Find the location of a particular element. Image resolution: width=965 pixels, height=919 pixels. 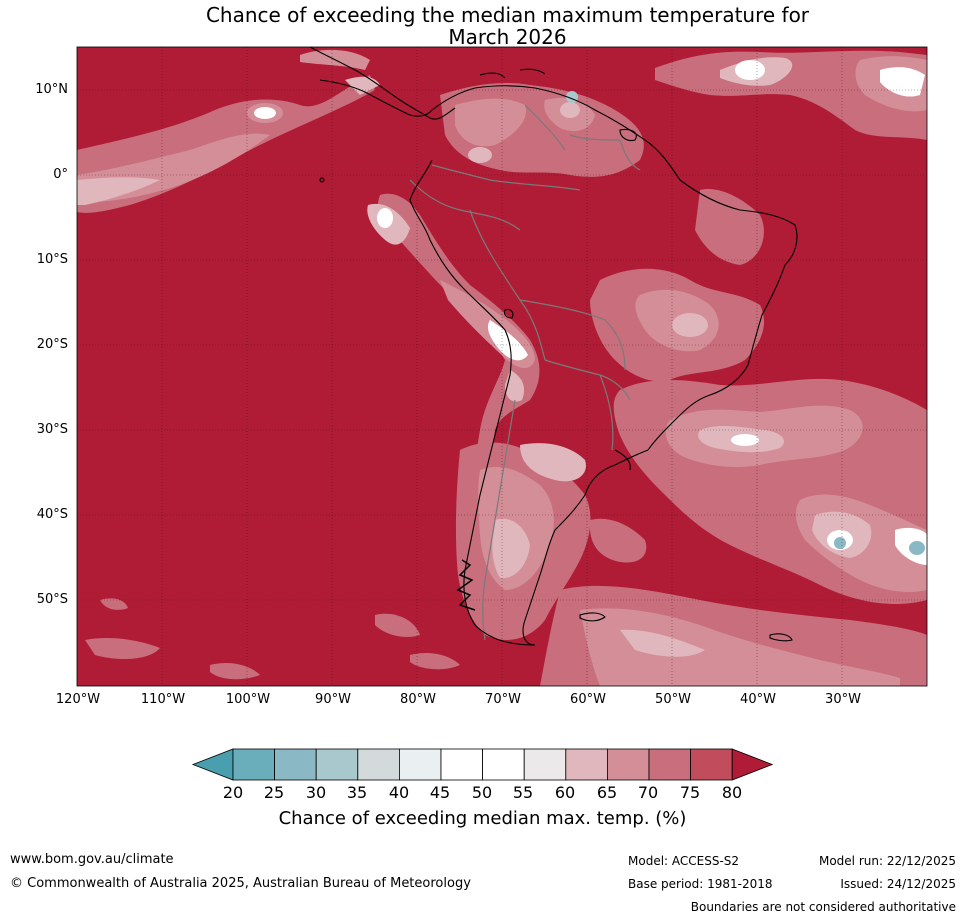

cbar-tick-75: 75 is located at coordinates (690, 792).